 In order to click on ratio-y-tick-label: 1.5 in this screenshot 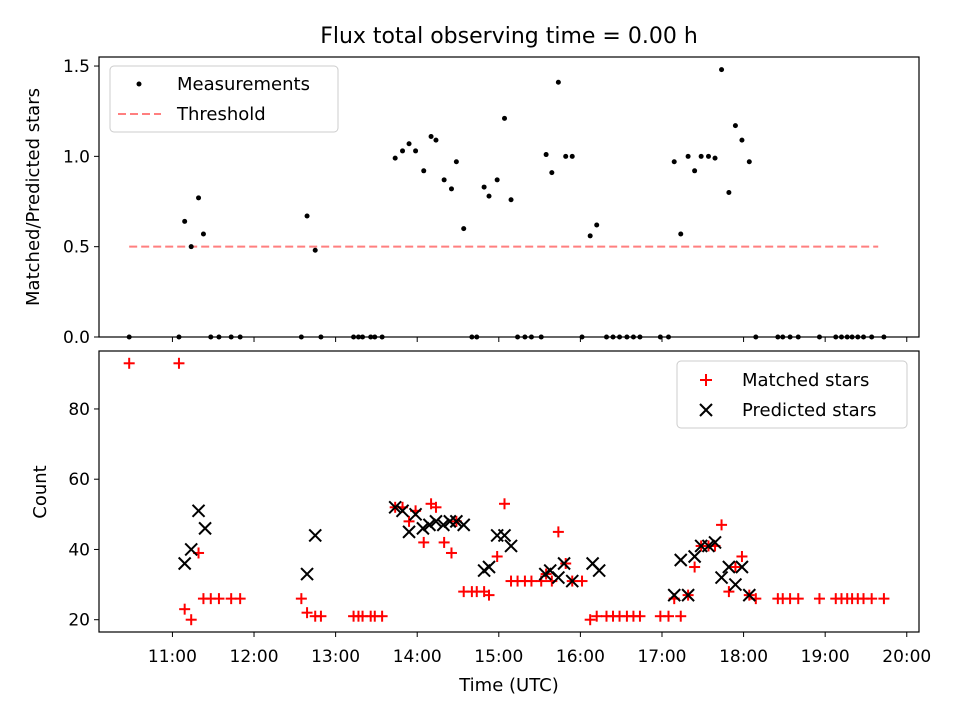, I will do `click(76, 67)`.